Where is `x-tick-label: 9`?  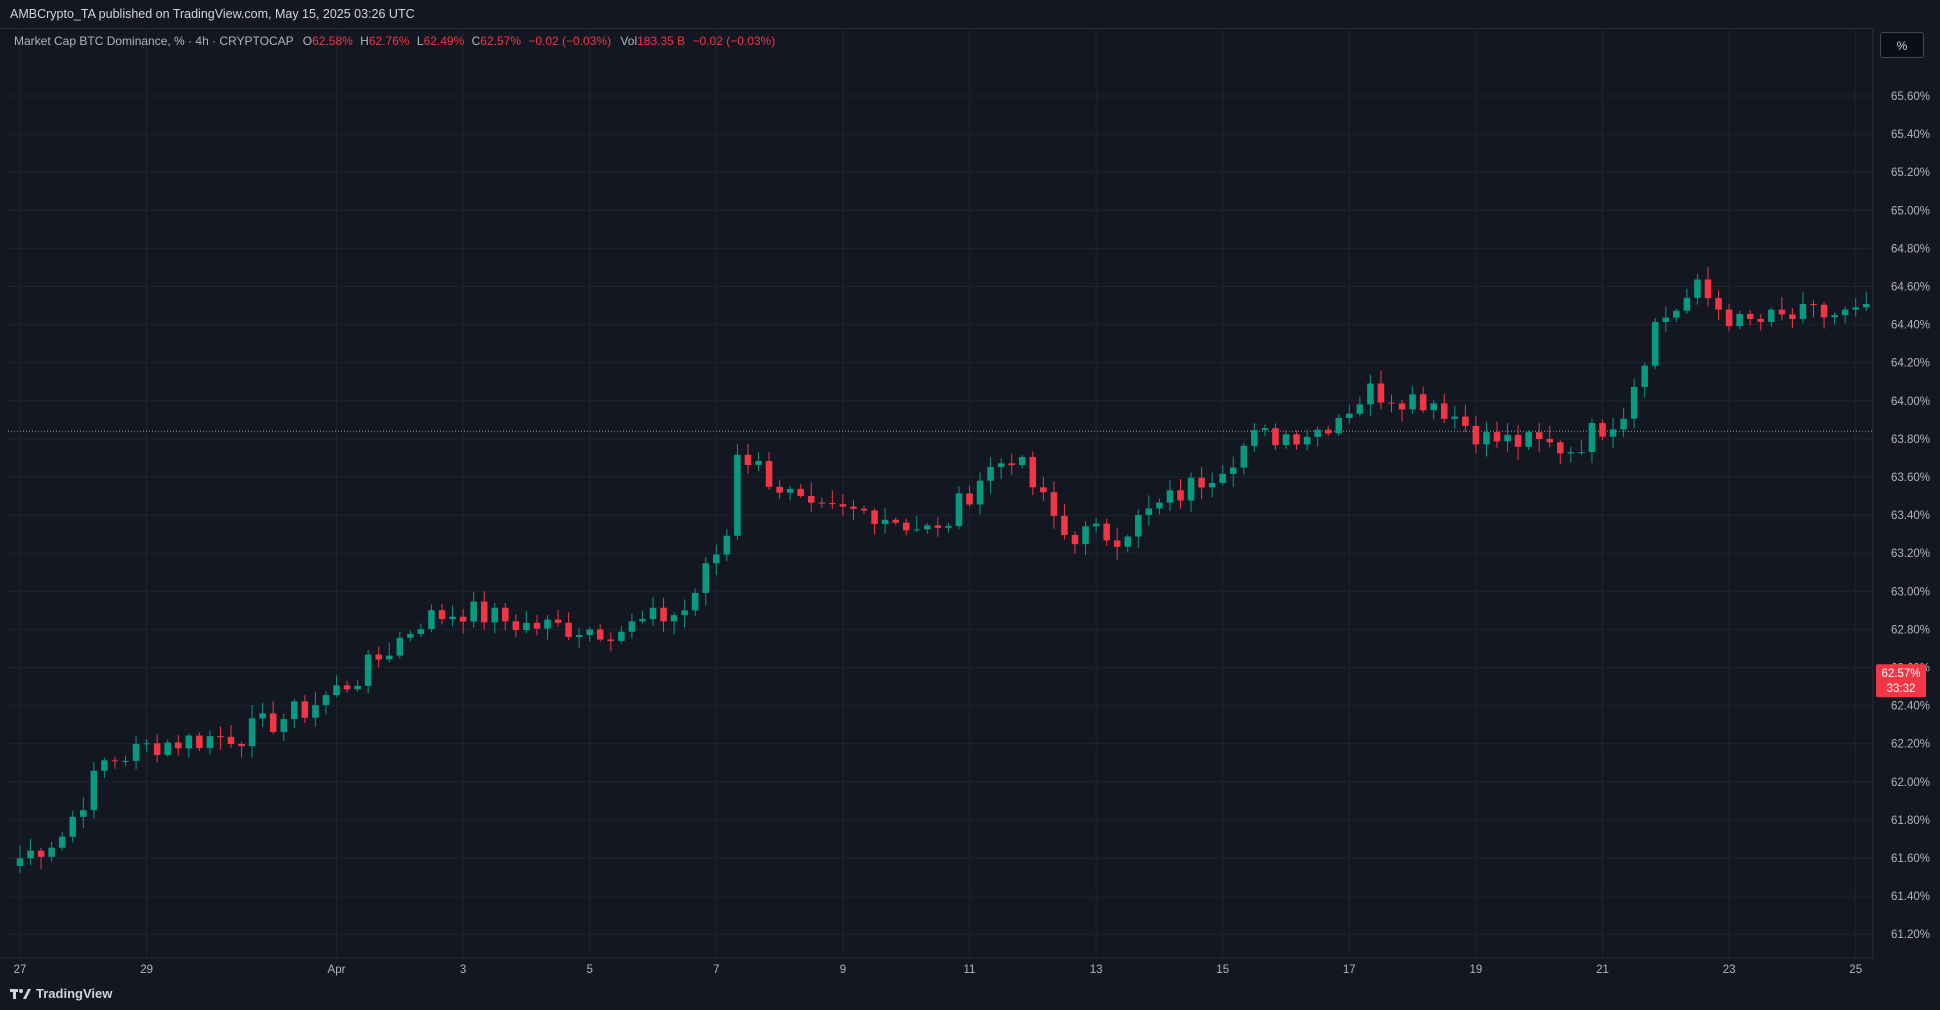 x-tick-label: 9 is located at coordinates (843, 970).